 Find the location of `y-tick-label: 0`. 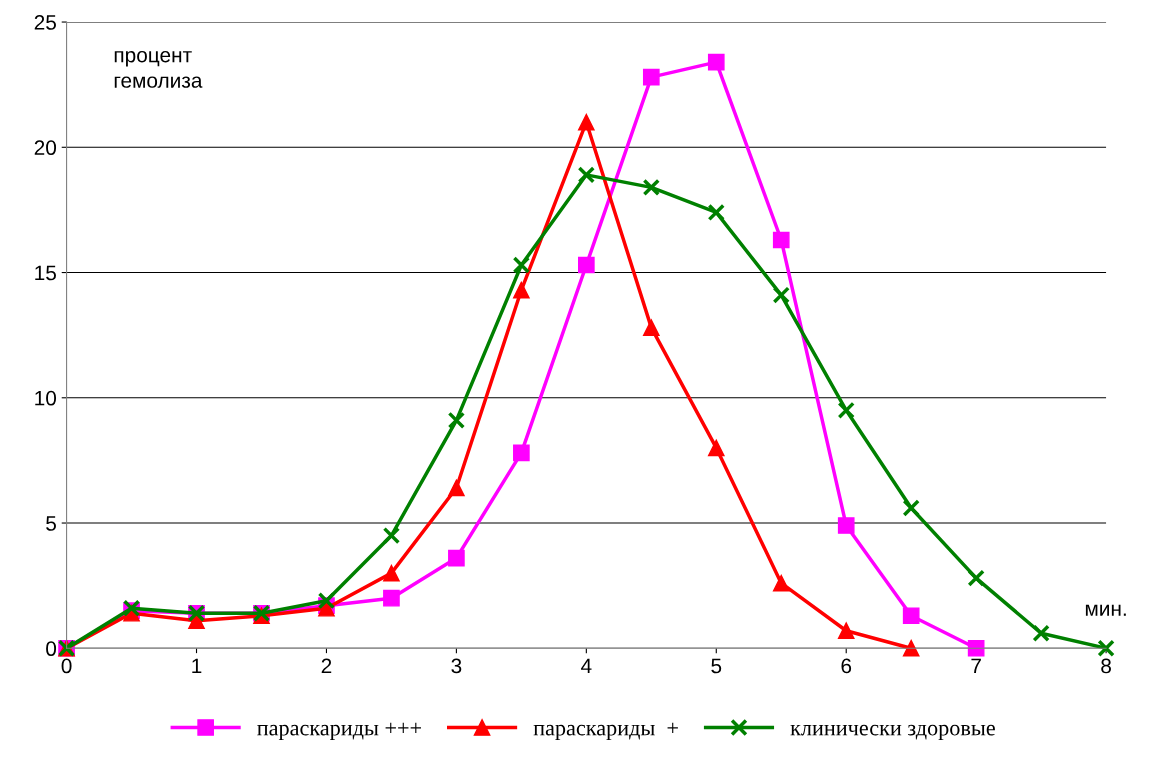

y-tick-label: 0 is located at coordinates (51, 649).